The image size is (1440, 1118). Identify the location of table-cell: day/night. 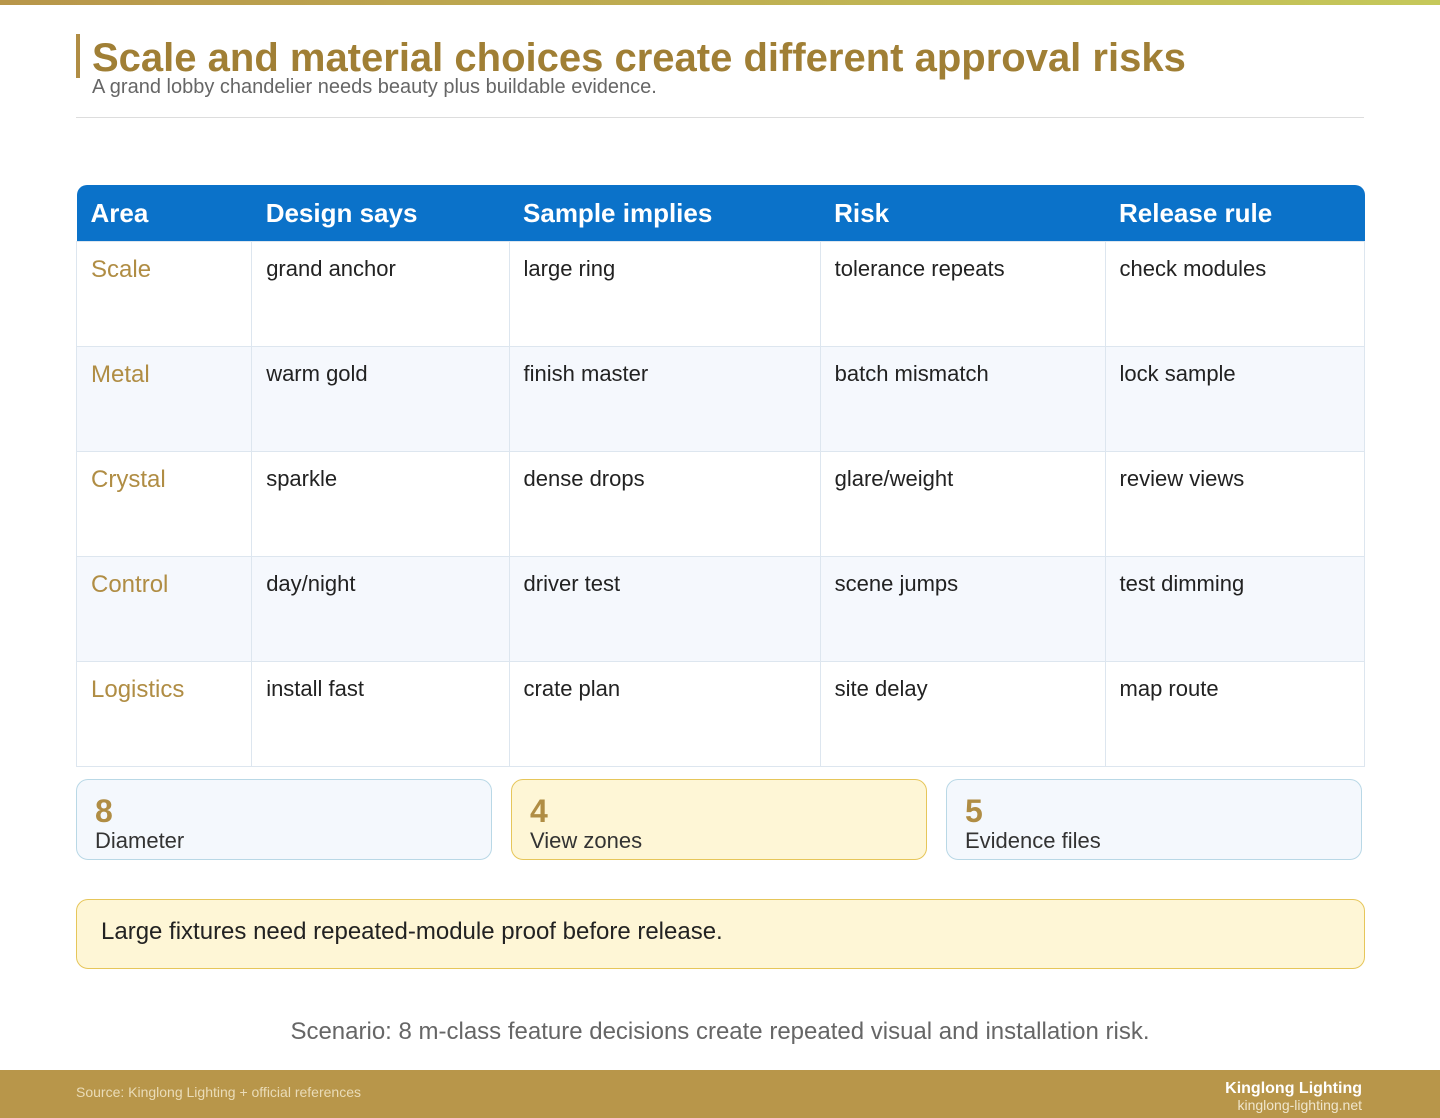
(380, 609).